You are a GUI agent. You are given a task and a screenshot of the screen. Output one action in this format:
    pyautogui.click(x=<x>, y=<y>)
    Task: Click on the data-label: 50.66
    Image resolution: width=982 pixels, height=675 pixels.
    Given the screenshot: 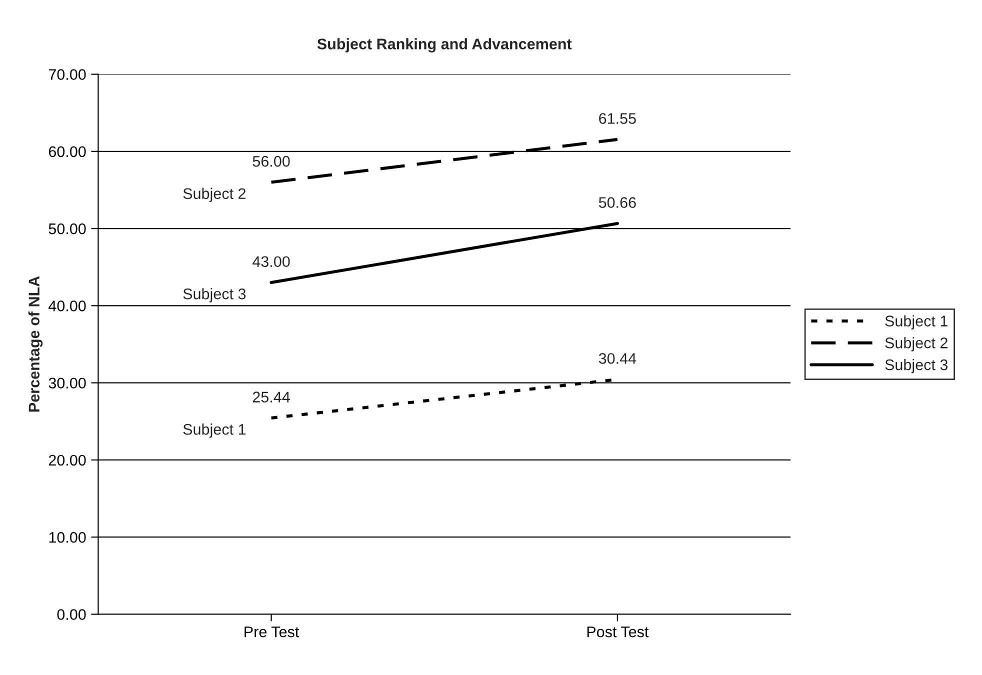 What is the action you would take?
    pyautogui.click(x=617, y=202)
    